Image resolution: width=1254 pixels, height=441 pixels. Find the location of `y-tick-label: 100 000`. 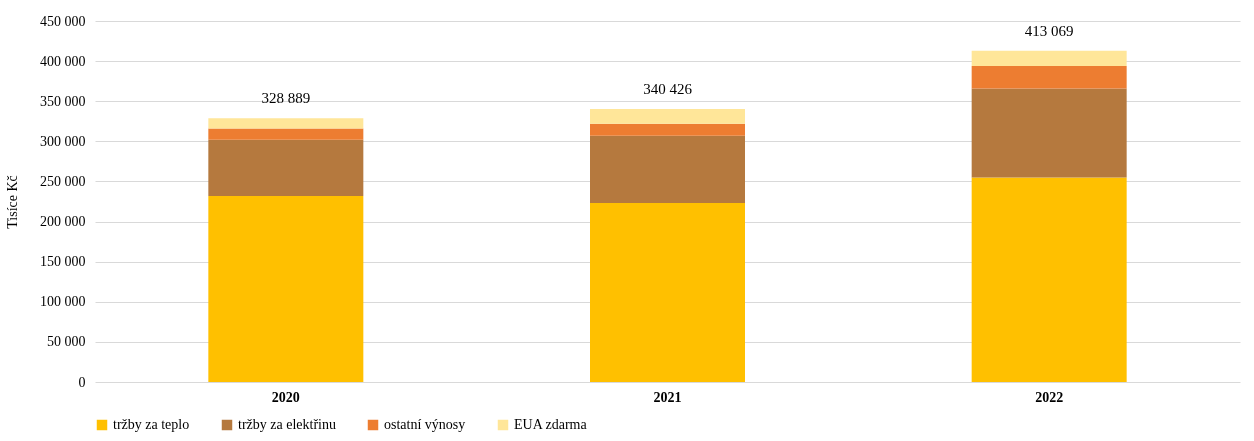

y-tick-label: 100 000 is located at coordinates (63, 302).